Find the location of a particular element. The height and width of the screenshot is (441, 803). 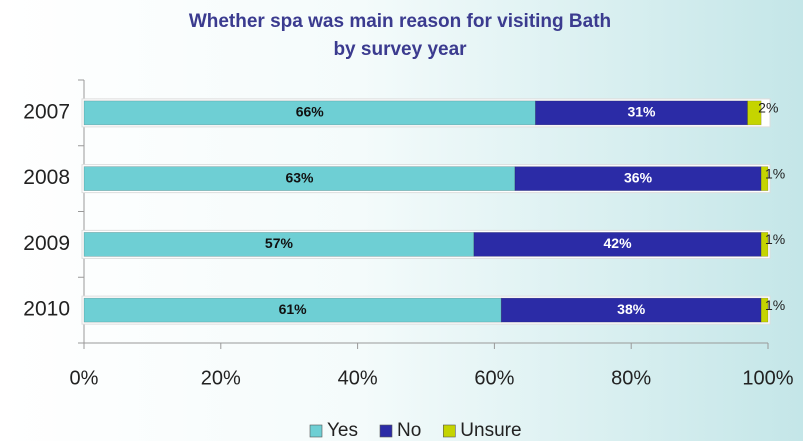

x-tick-label: 20% is located at coordinates (221, 378).